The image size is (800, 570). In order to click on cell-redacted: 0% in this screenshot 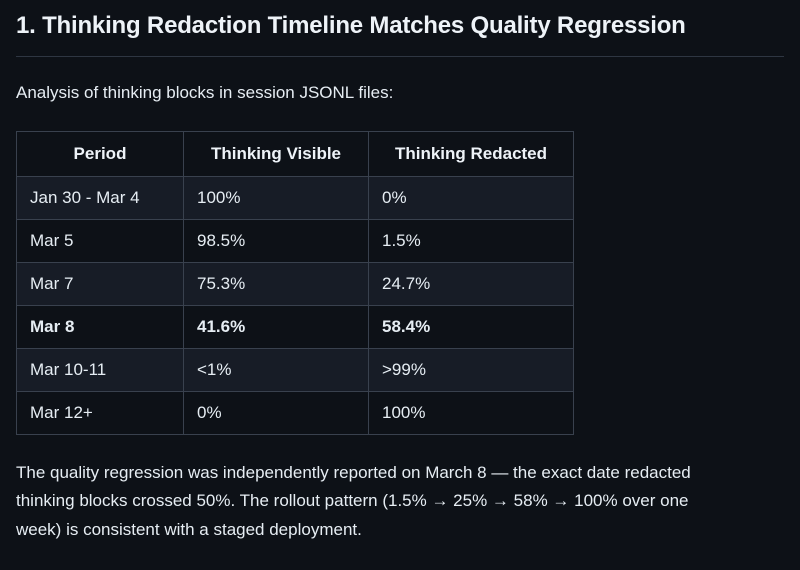, I will do `click(471, 197)`.